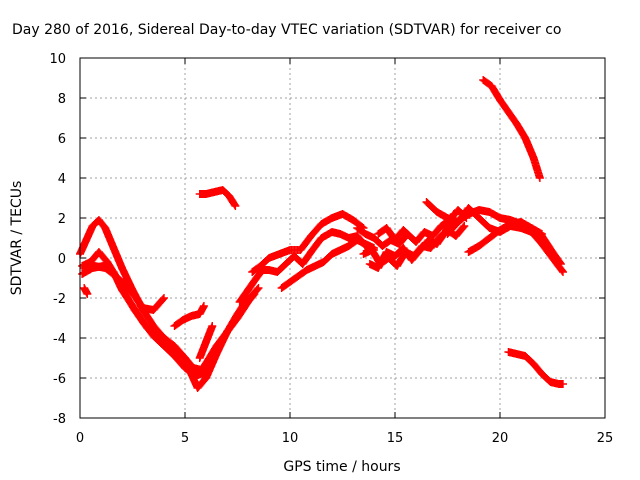 The image size is (640, 480). I want to click on y-tick-label: 10, so click(57, 59).